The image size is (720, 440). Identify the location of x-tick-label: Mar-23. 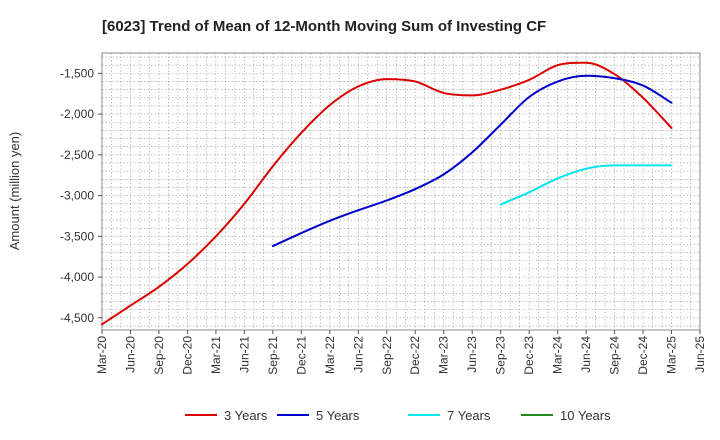
(444, 355).